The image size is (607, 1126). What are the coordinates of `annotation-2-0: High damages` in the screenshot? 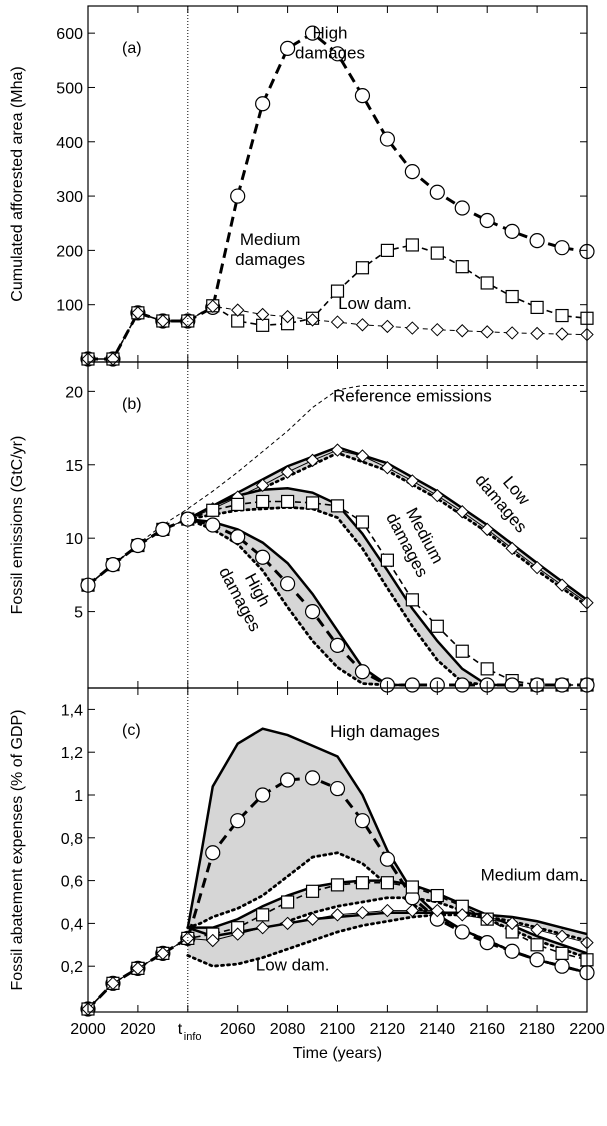 It's located at (385, 731).